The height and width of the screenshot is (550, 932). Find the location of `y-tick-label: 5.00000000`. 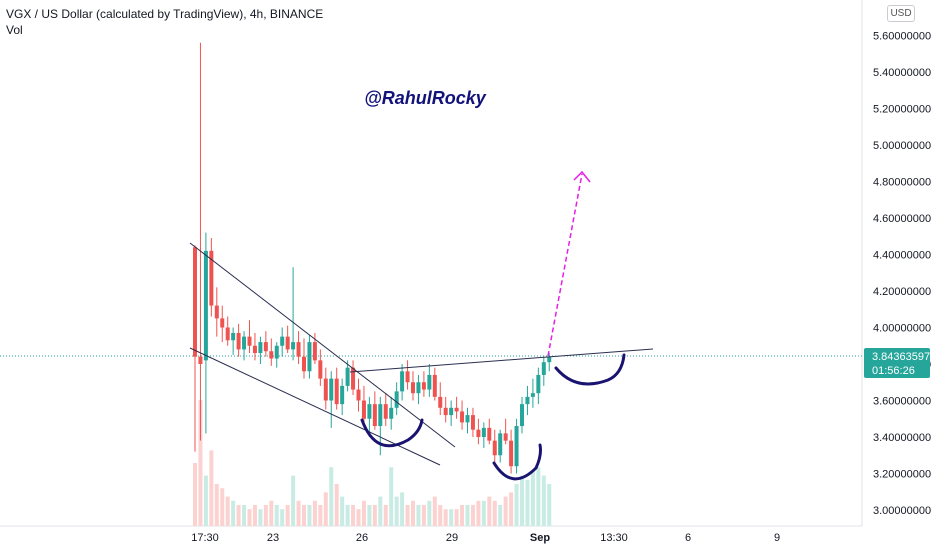

y-tick-label: 5.00000000 is located at coordinates (902, 146).